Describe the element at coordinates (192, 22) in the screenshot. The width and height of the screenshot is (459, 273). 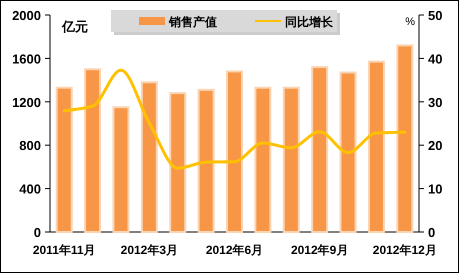
I see `legend-label: 销售产值` at that location.